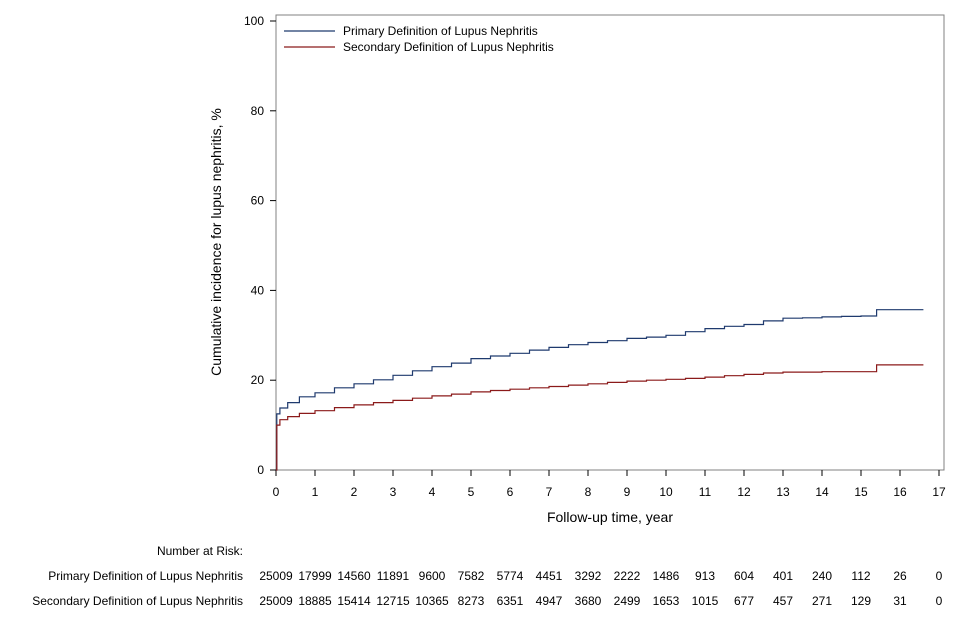  Describe the element at coordinates (258, 111) in the screenshot. I see `y-tick-label: 80` at that location.